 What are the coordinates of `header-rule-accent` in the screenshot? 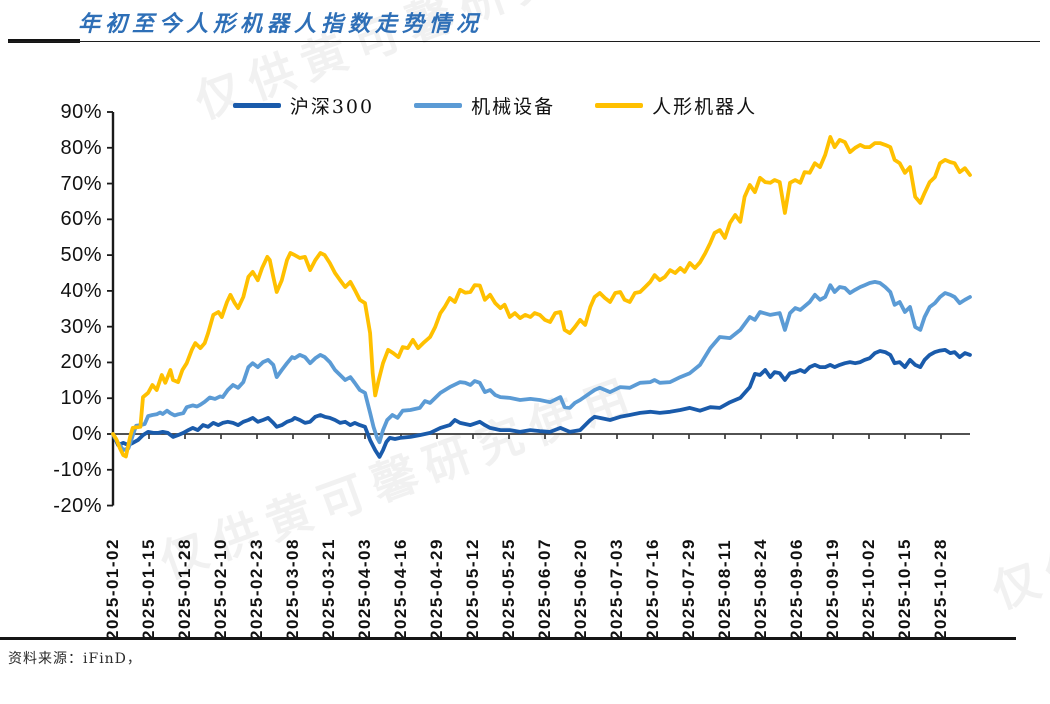 It's located at (44, 40).